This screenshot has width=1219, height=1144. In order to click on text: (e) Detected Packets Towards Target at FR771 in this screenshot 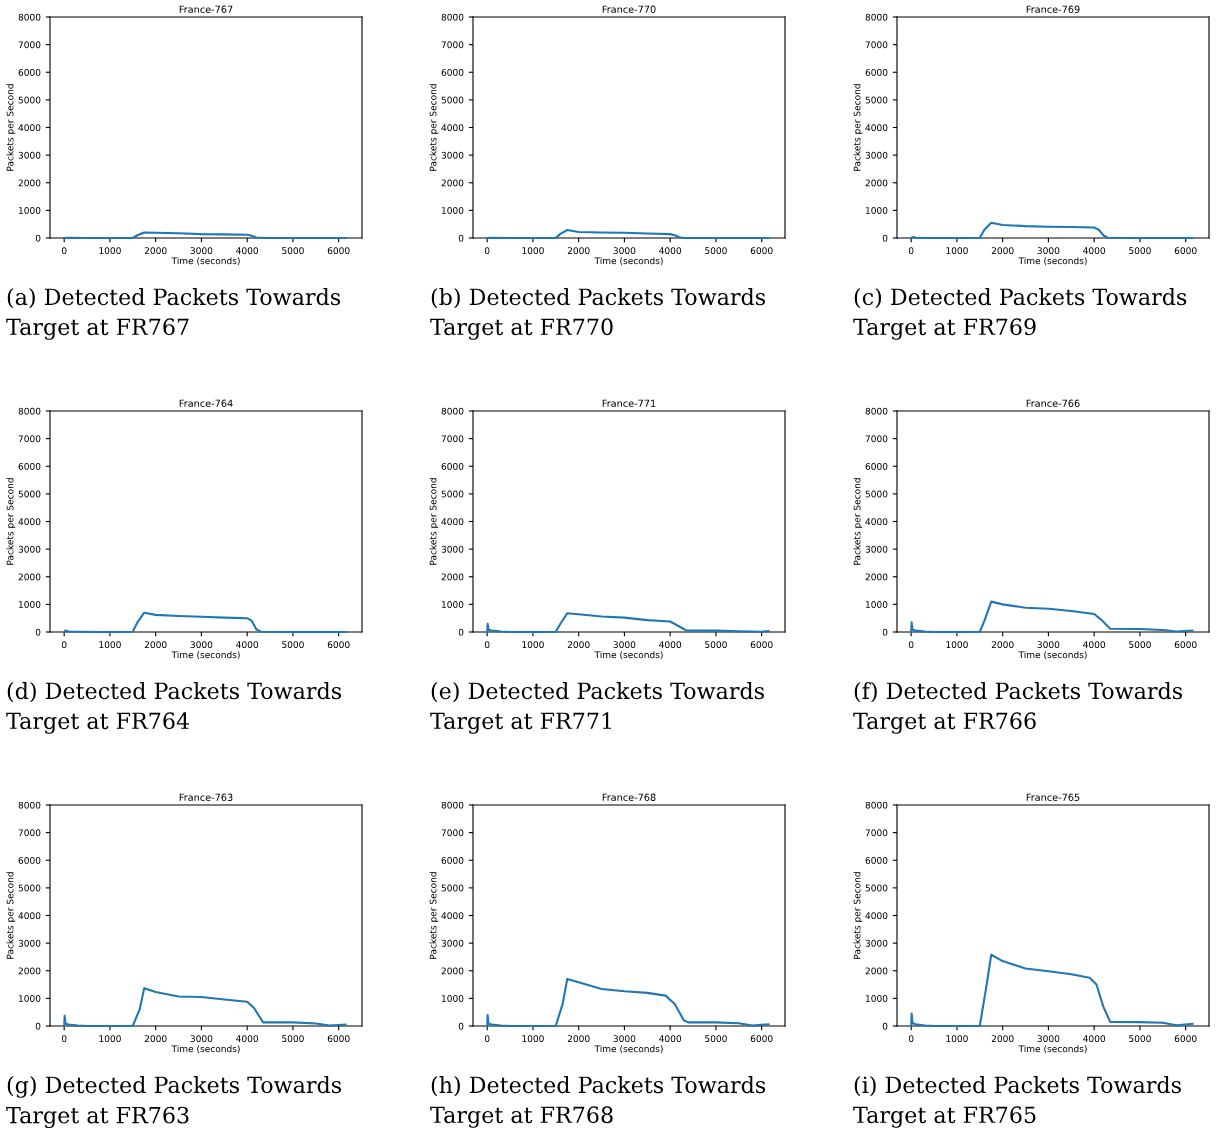, I will do `click(597, 708)`.